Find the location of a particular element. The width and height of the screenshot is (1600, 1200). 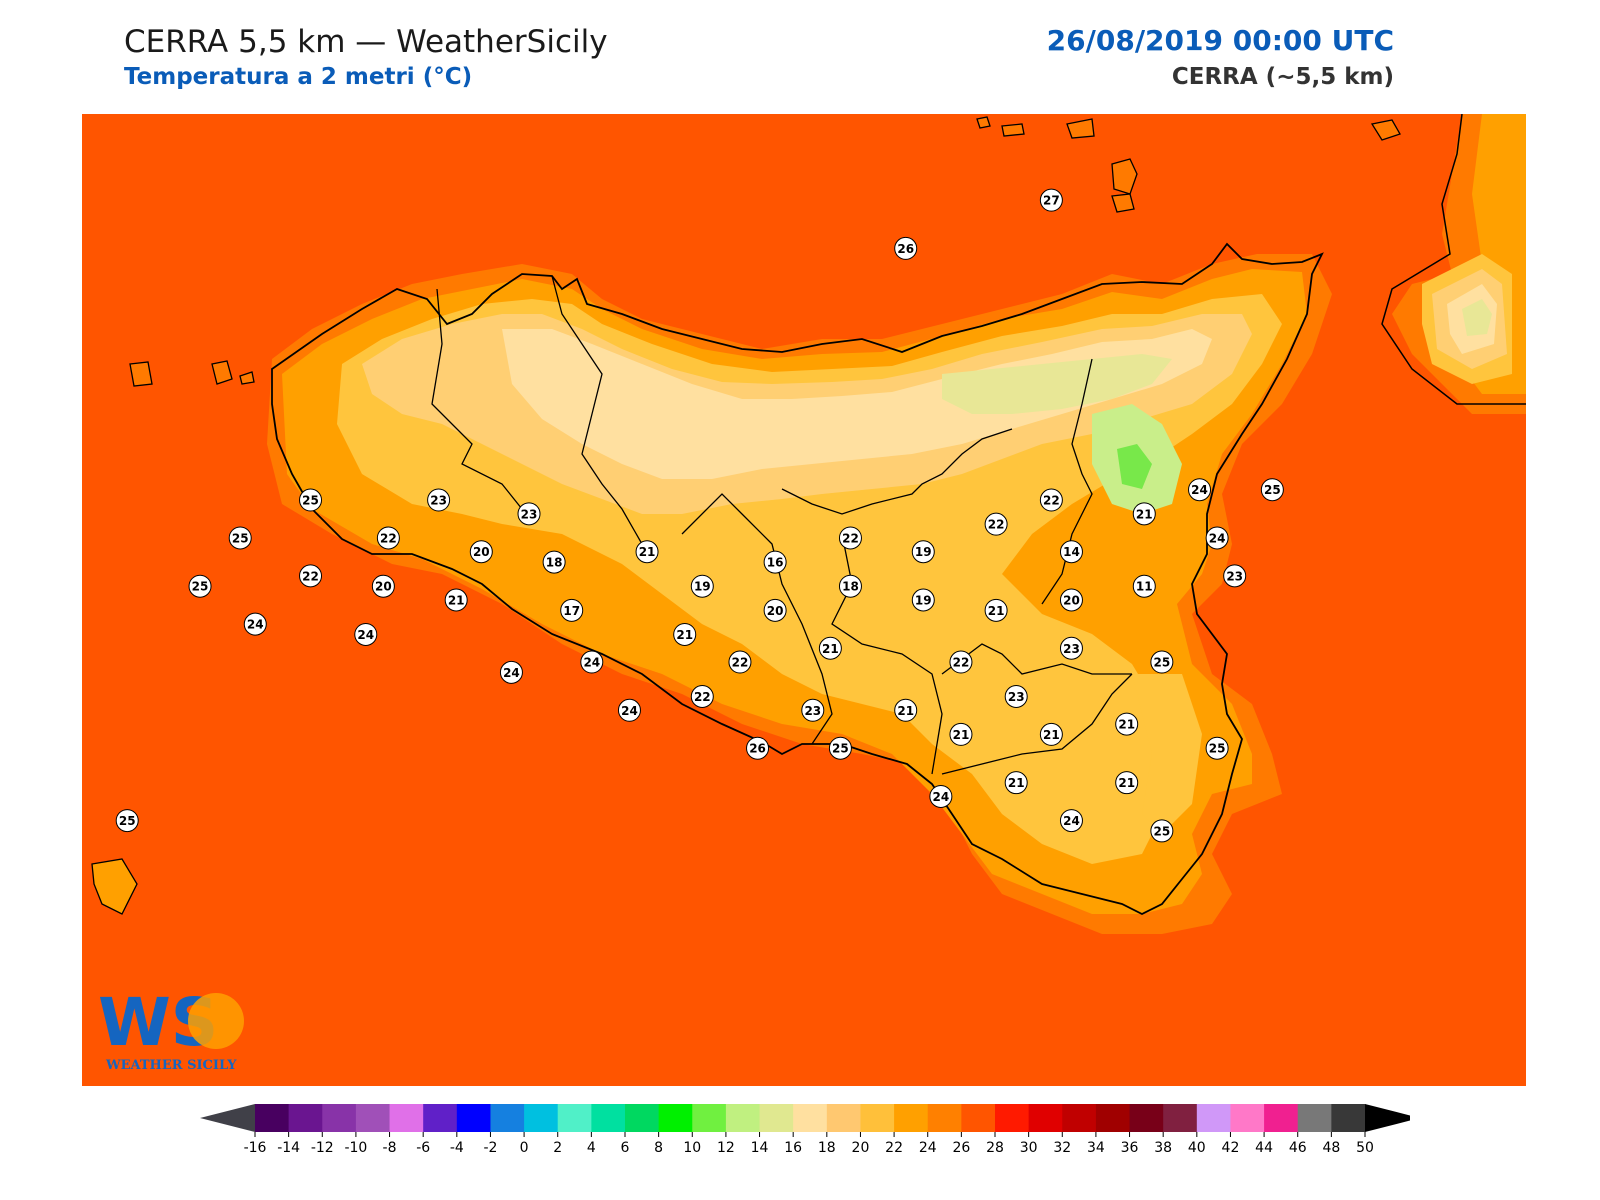

station-label: 17 is located at coordinates (572, 610).